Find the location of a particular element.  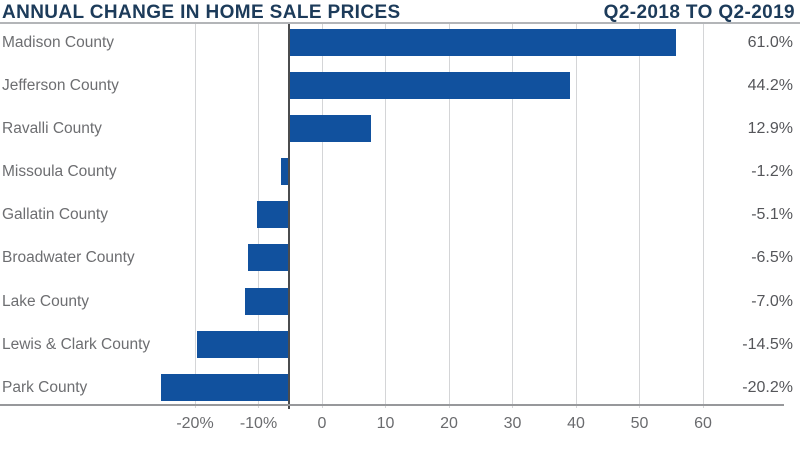

value-label: -1.2% is located at coordinates (772, 172).